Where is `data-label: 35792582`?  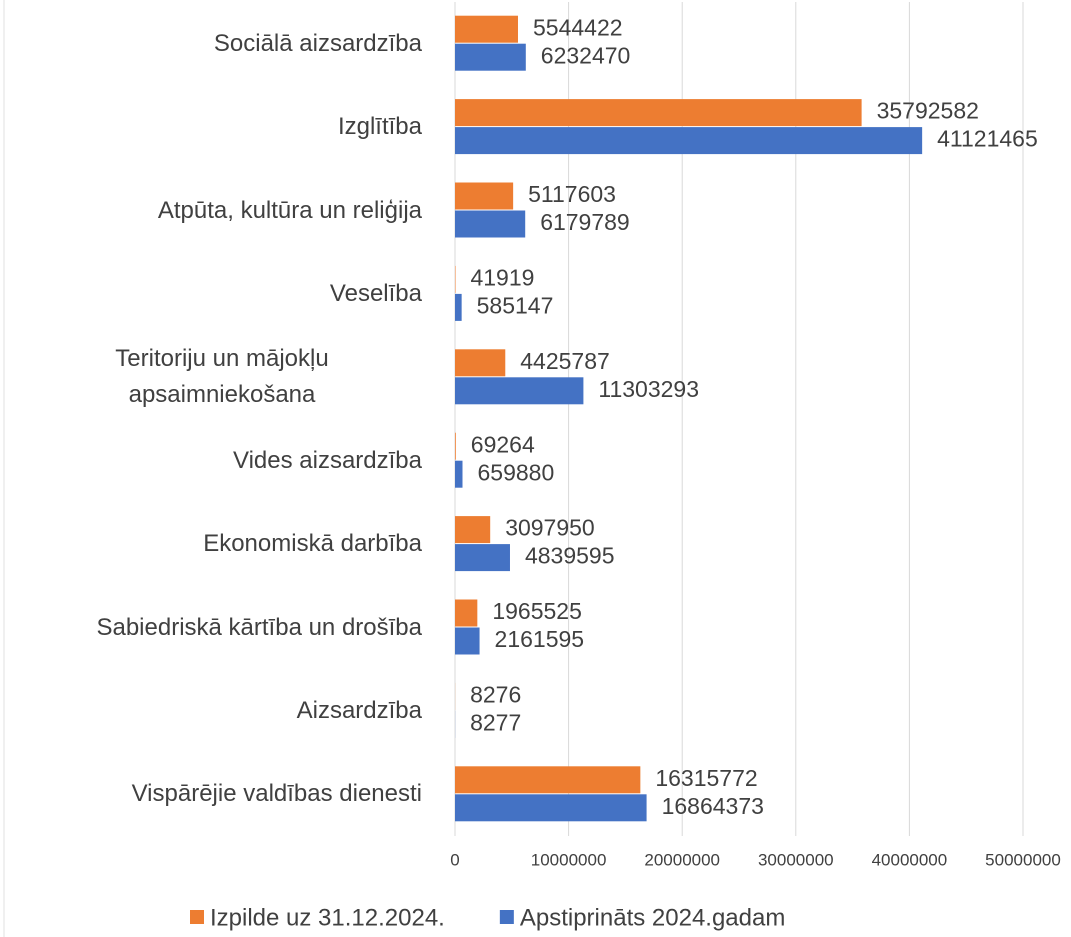
data-label: 35792582 is located at coordinates (928, 111).